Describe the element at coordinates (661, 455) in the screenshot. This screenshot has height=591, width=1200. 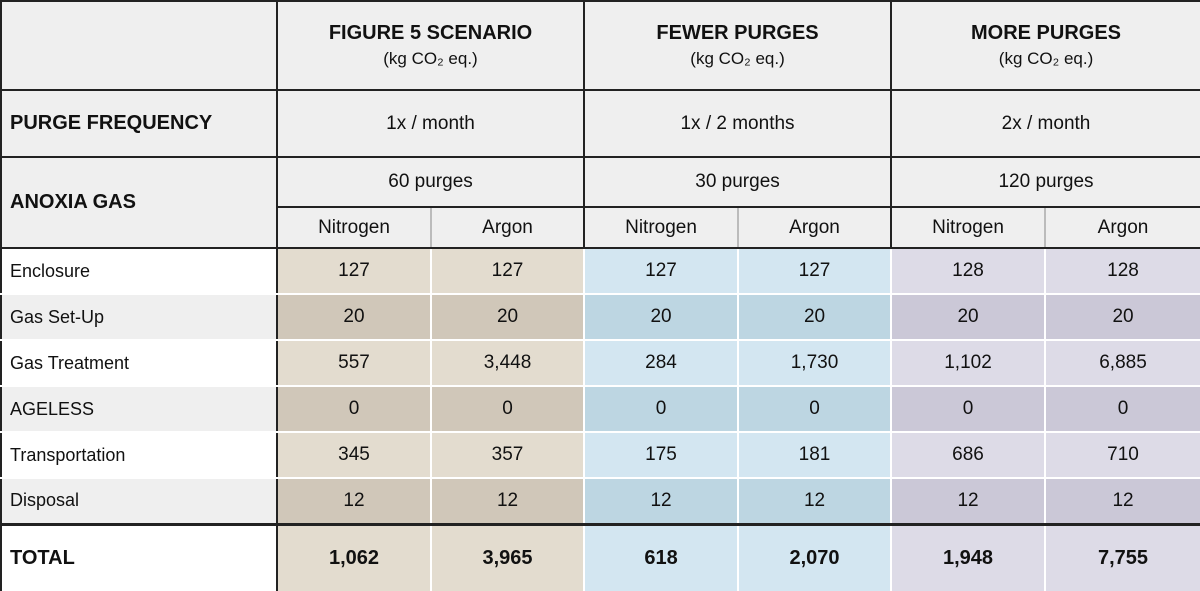
I see `value-cell: 175` at that location.